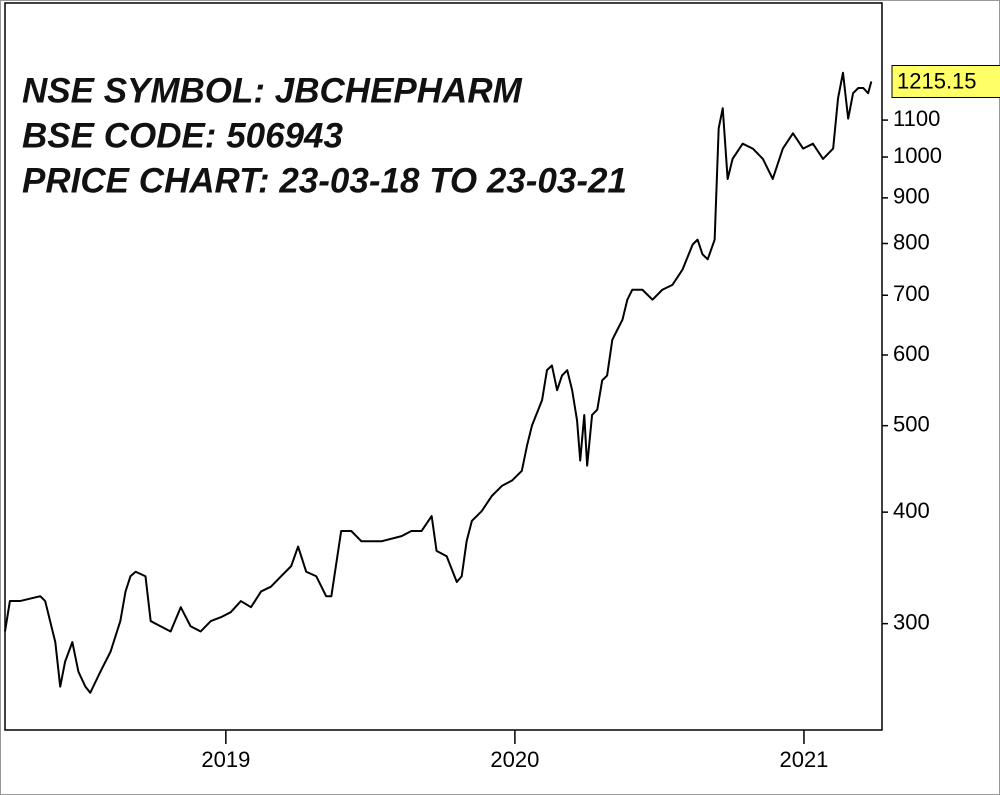 Image resolution: width=1000 pixels, height=795 pixels. Describe the element at coordinates (803, 759) in the screenshot. I see `x-tick-label: 2021` at that location.